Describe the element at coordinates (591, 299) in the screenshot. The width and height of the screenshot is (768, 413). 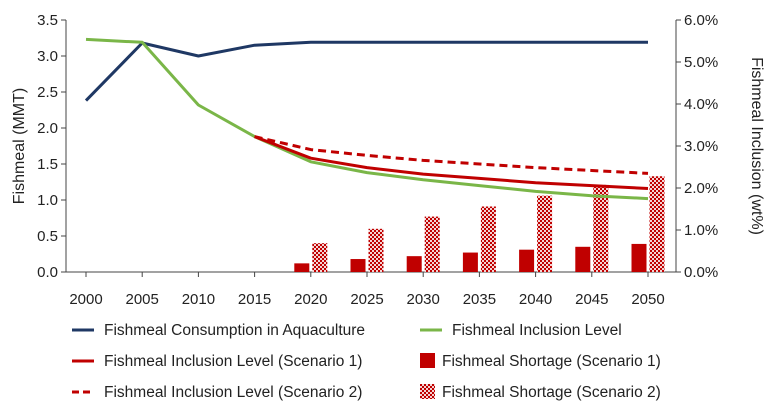
I see `x-tick-label: 2045` at that location.